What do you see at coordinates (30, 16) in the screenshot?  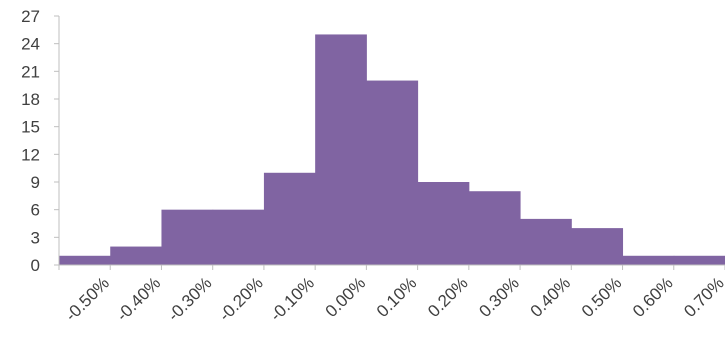 I see `y-tick-label: 27` at bounding box center [30, 16].